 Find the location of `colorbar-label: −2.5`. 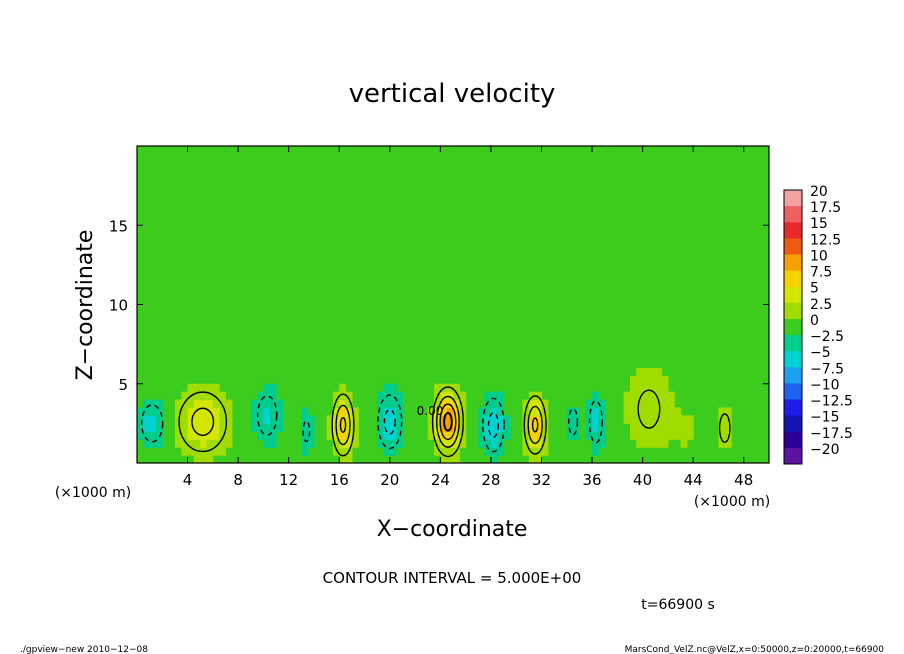

colorbar-label: −2.5 is located at coordinates (827, 337).